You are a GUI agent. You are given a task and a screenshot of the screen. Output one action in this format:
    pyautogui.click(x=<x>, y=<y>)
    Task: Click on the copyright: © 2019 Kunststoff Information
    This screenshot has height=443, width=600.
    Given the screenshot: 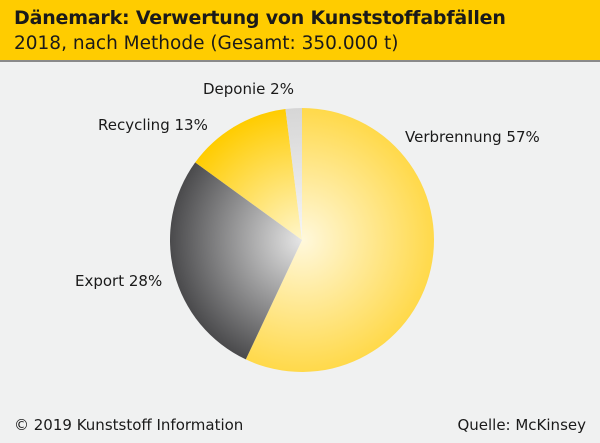 What is the action you would take?
    pyautogui.click(x=129, y=425)
    